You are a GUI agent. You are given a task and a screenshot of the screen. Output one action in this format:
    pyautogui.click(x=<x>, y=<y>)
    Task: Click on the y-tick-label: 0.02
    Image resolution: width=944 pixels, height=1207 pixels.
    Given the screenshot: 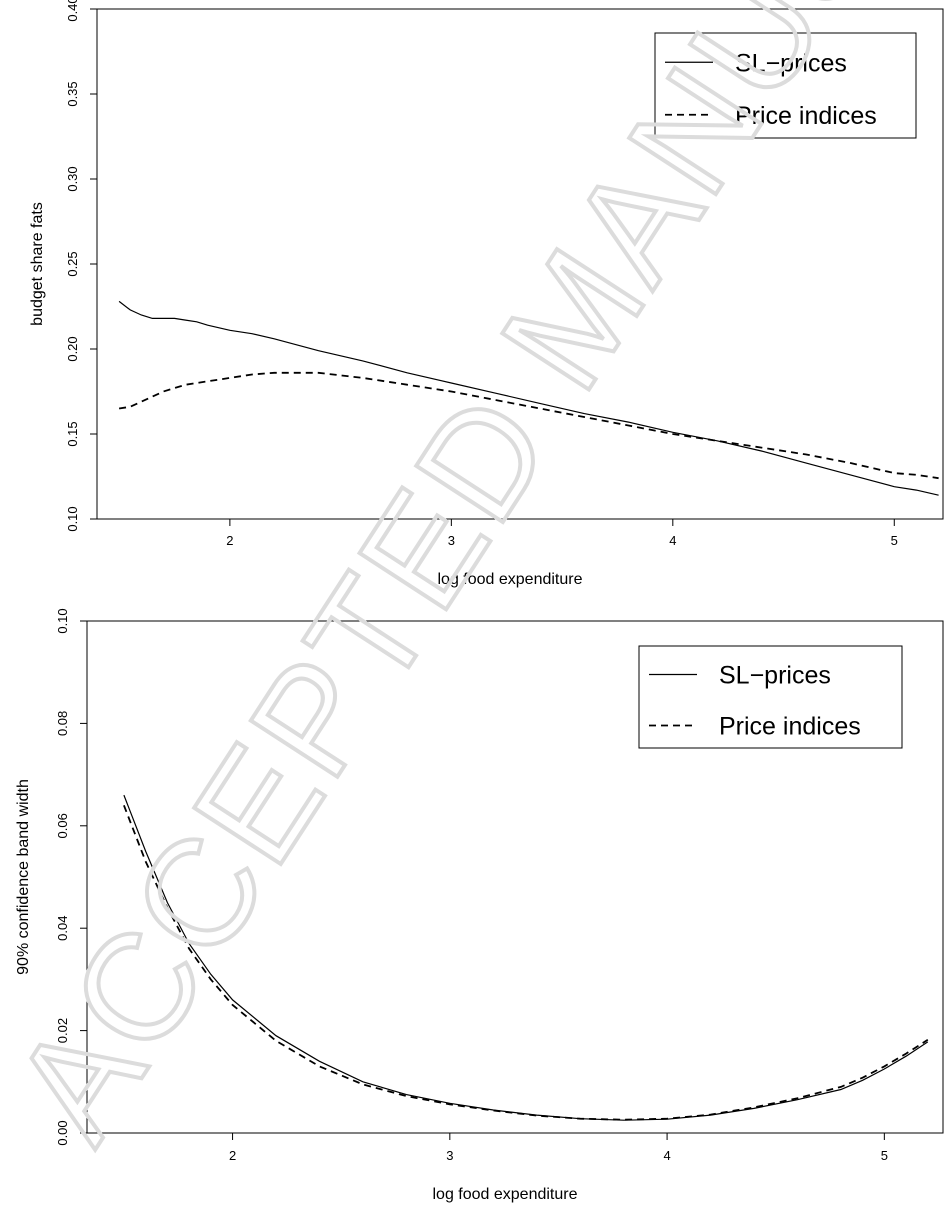 What is the action you would take?
    pyautogui.click(x=62, y=1030)
    